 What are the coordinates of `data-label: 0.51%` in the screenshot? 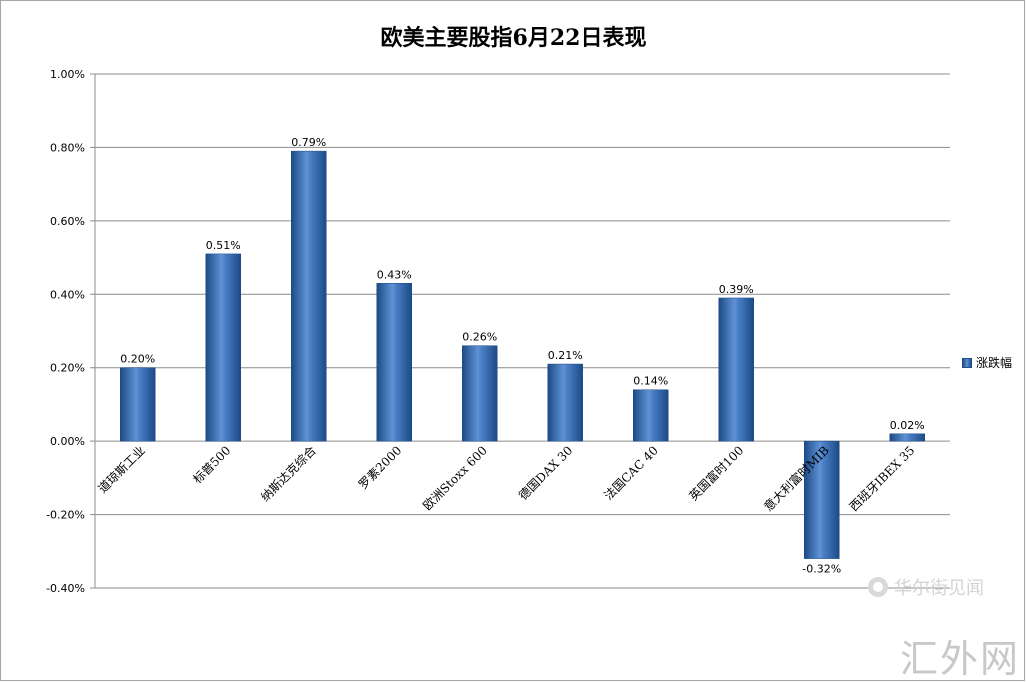 It's located at (223, 245).